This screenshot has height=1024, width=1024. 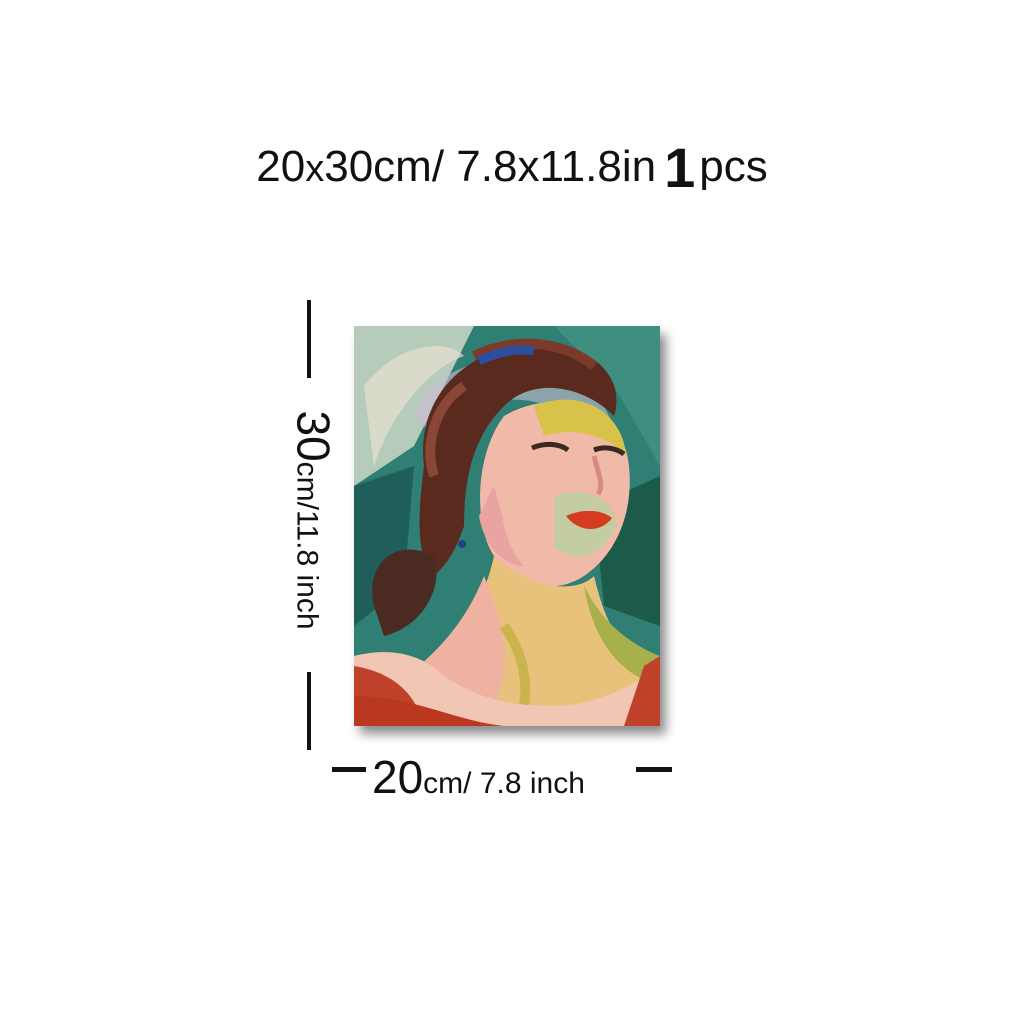 I want to click on size-title: 20x30cm/ 7.8x11.8in 1pcs, so click(x=512, y=165).